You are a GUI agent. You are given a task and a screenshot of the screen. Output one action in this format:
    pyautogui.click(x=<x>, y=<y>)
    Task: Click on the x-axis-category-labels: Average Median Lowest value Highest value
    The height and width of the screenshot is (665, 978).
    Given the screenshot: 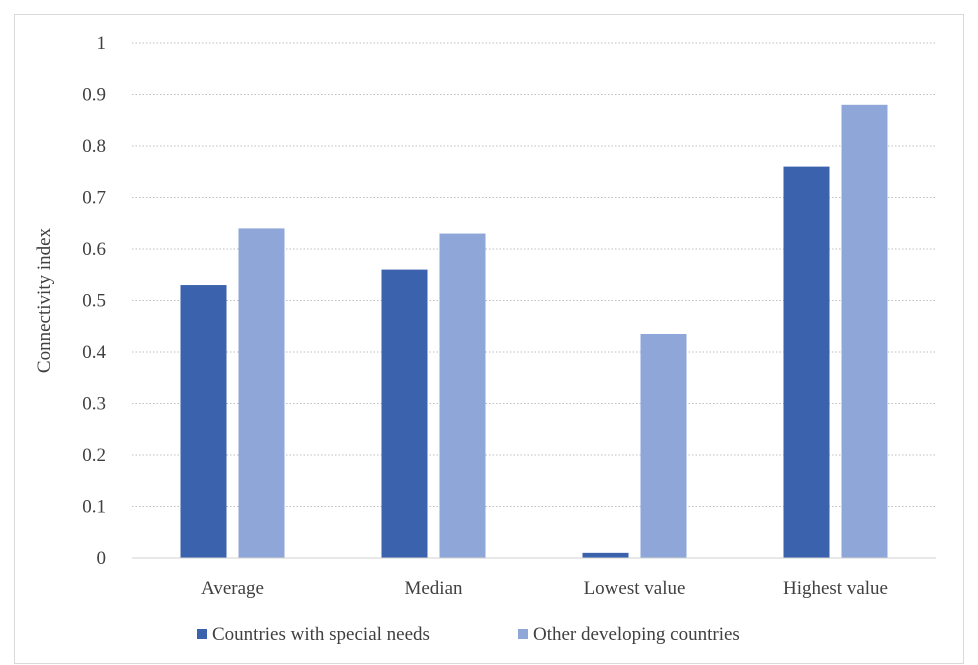 What is the action you would take?
    pyautogui.click(x=544, y=588)
    